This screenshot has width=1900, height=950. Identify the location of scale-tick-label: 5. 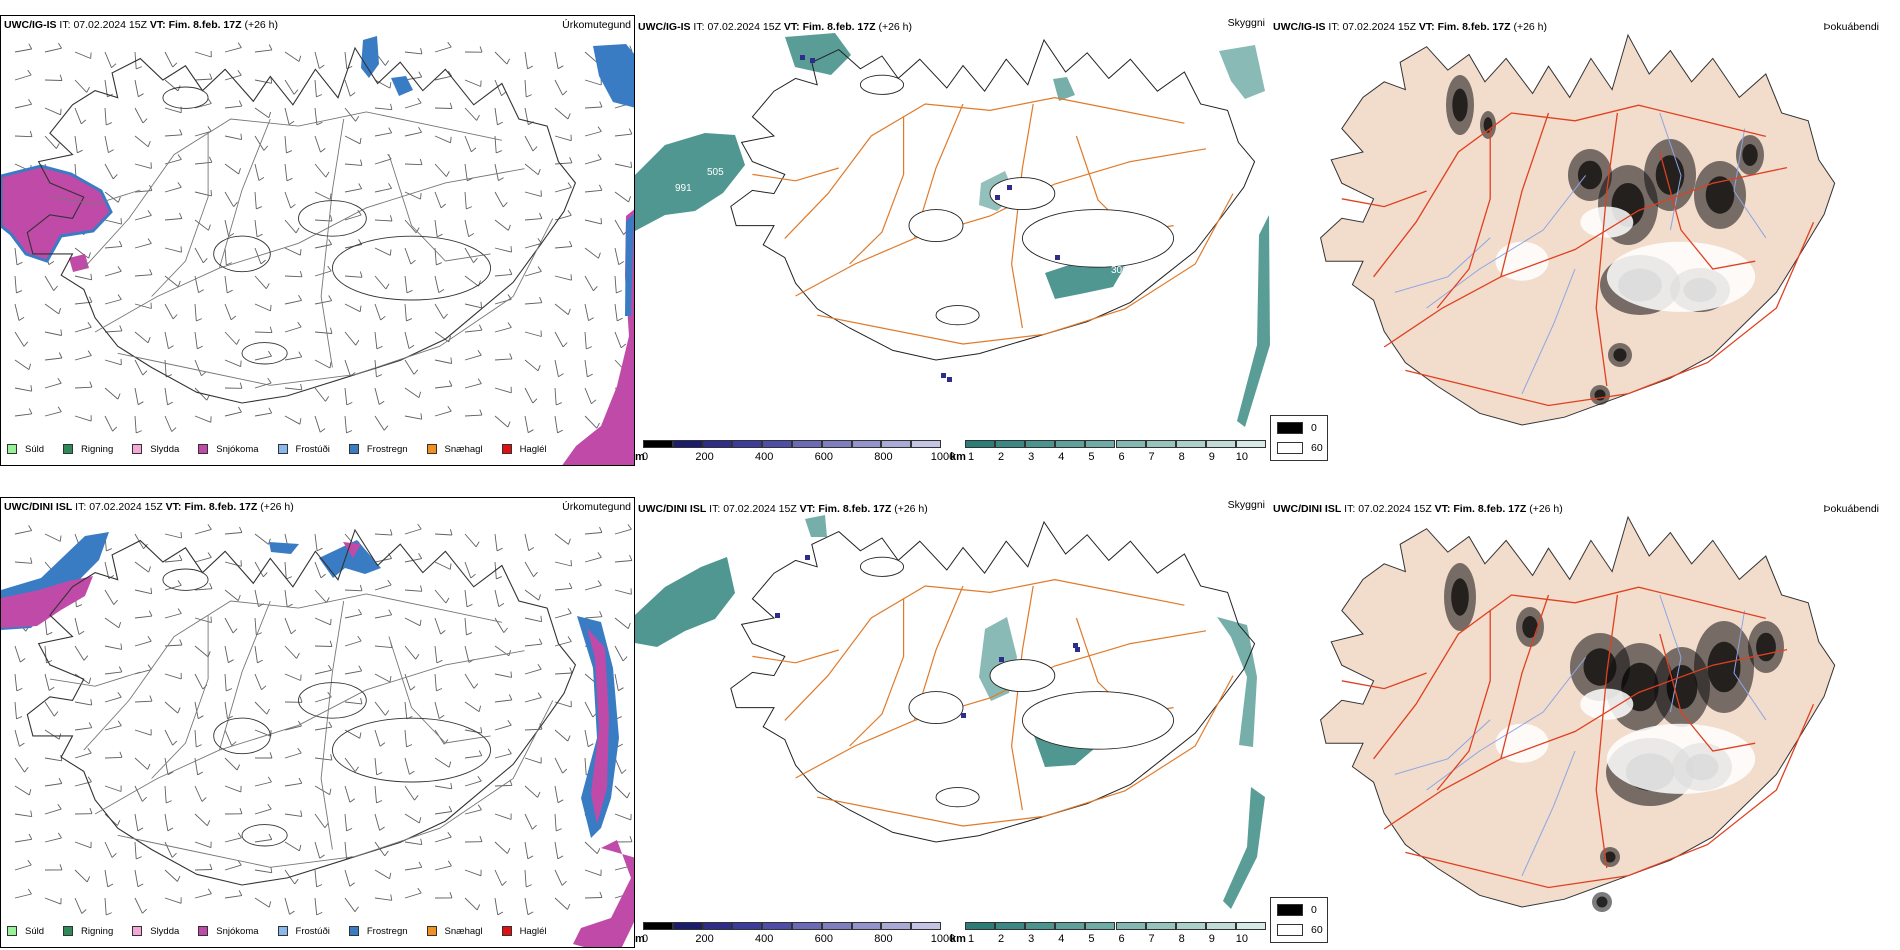
(1091, 457).